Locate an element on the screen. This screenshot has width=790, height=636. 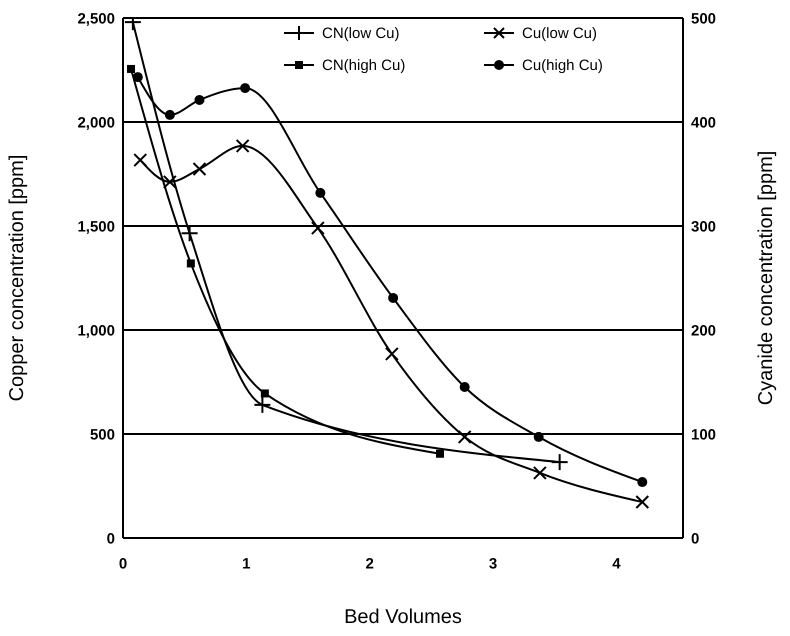
y-tick-label: 0 is located at coordinates (110, 539).